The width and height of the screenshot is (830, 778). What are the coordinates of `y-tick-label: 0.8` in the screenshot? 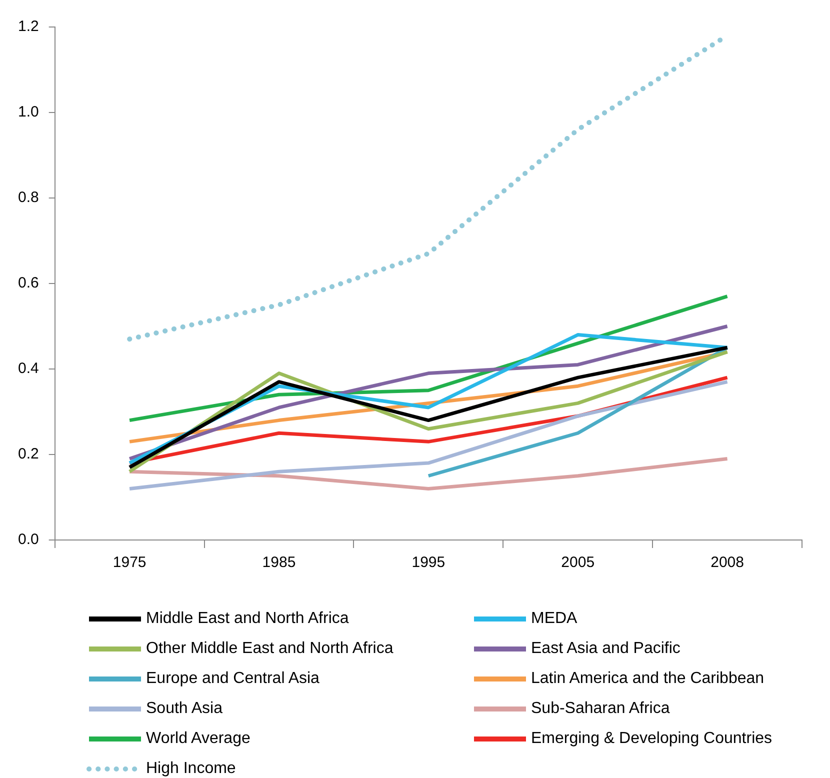 It's located at (28, 197).